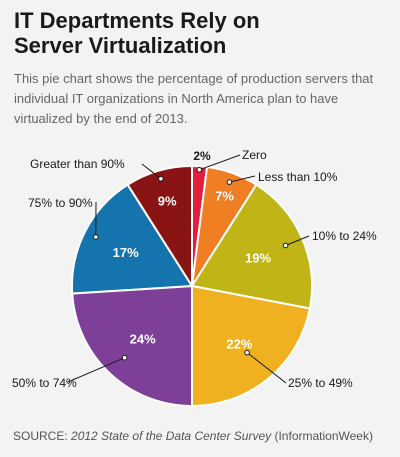 This screenshot has width=400, height=457. Describe the element at coordinates (344, 236) in the screenshot. I see `category-label-10pct-to-24pct: 10% to 24%` at that location.